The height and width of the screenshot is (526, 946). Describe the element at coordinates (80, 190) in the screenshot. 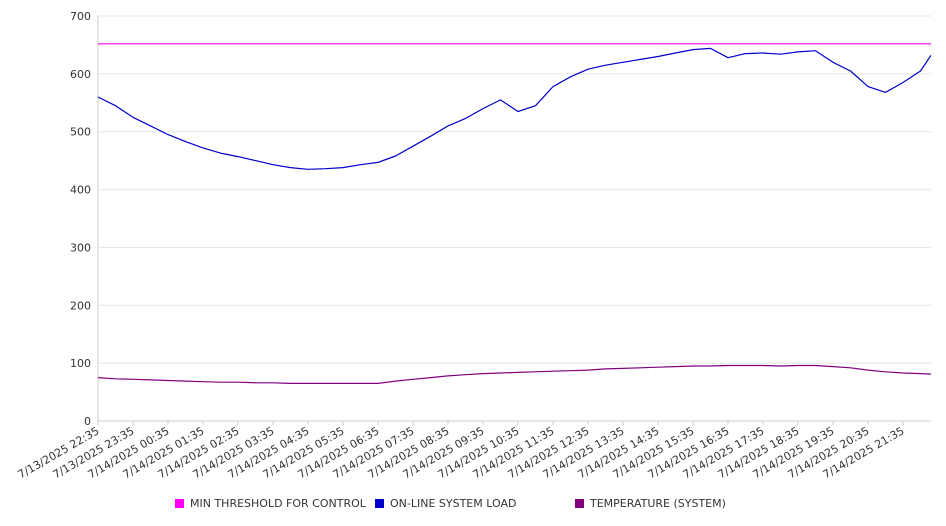

I see `y-tick-label: 400` at that location.